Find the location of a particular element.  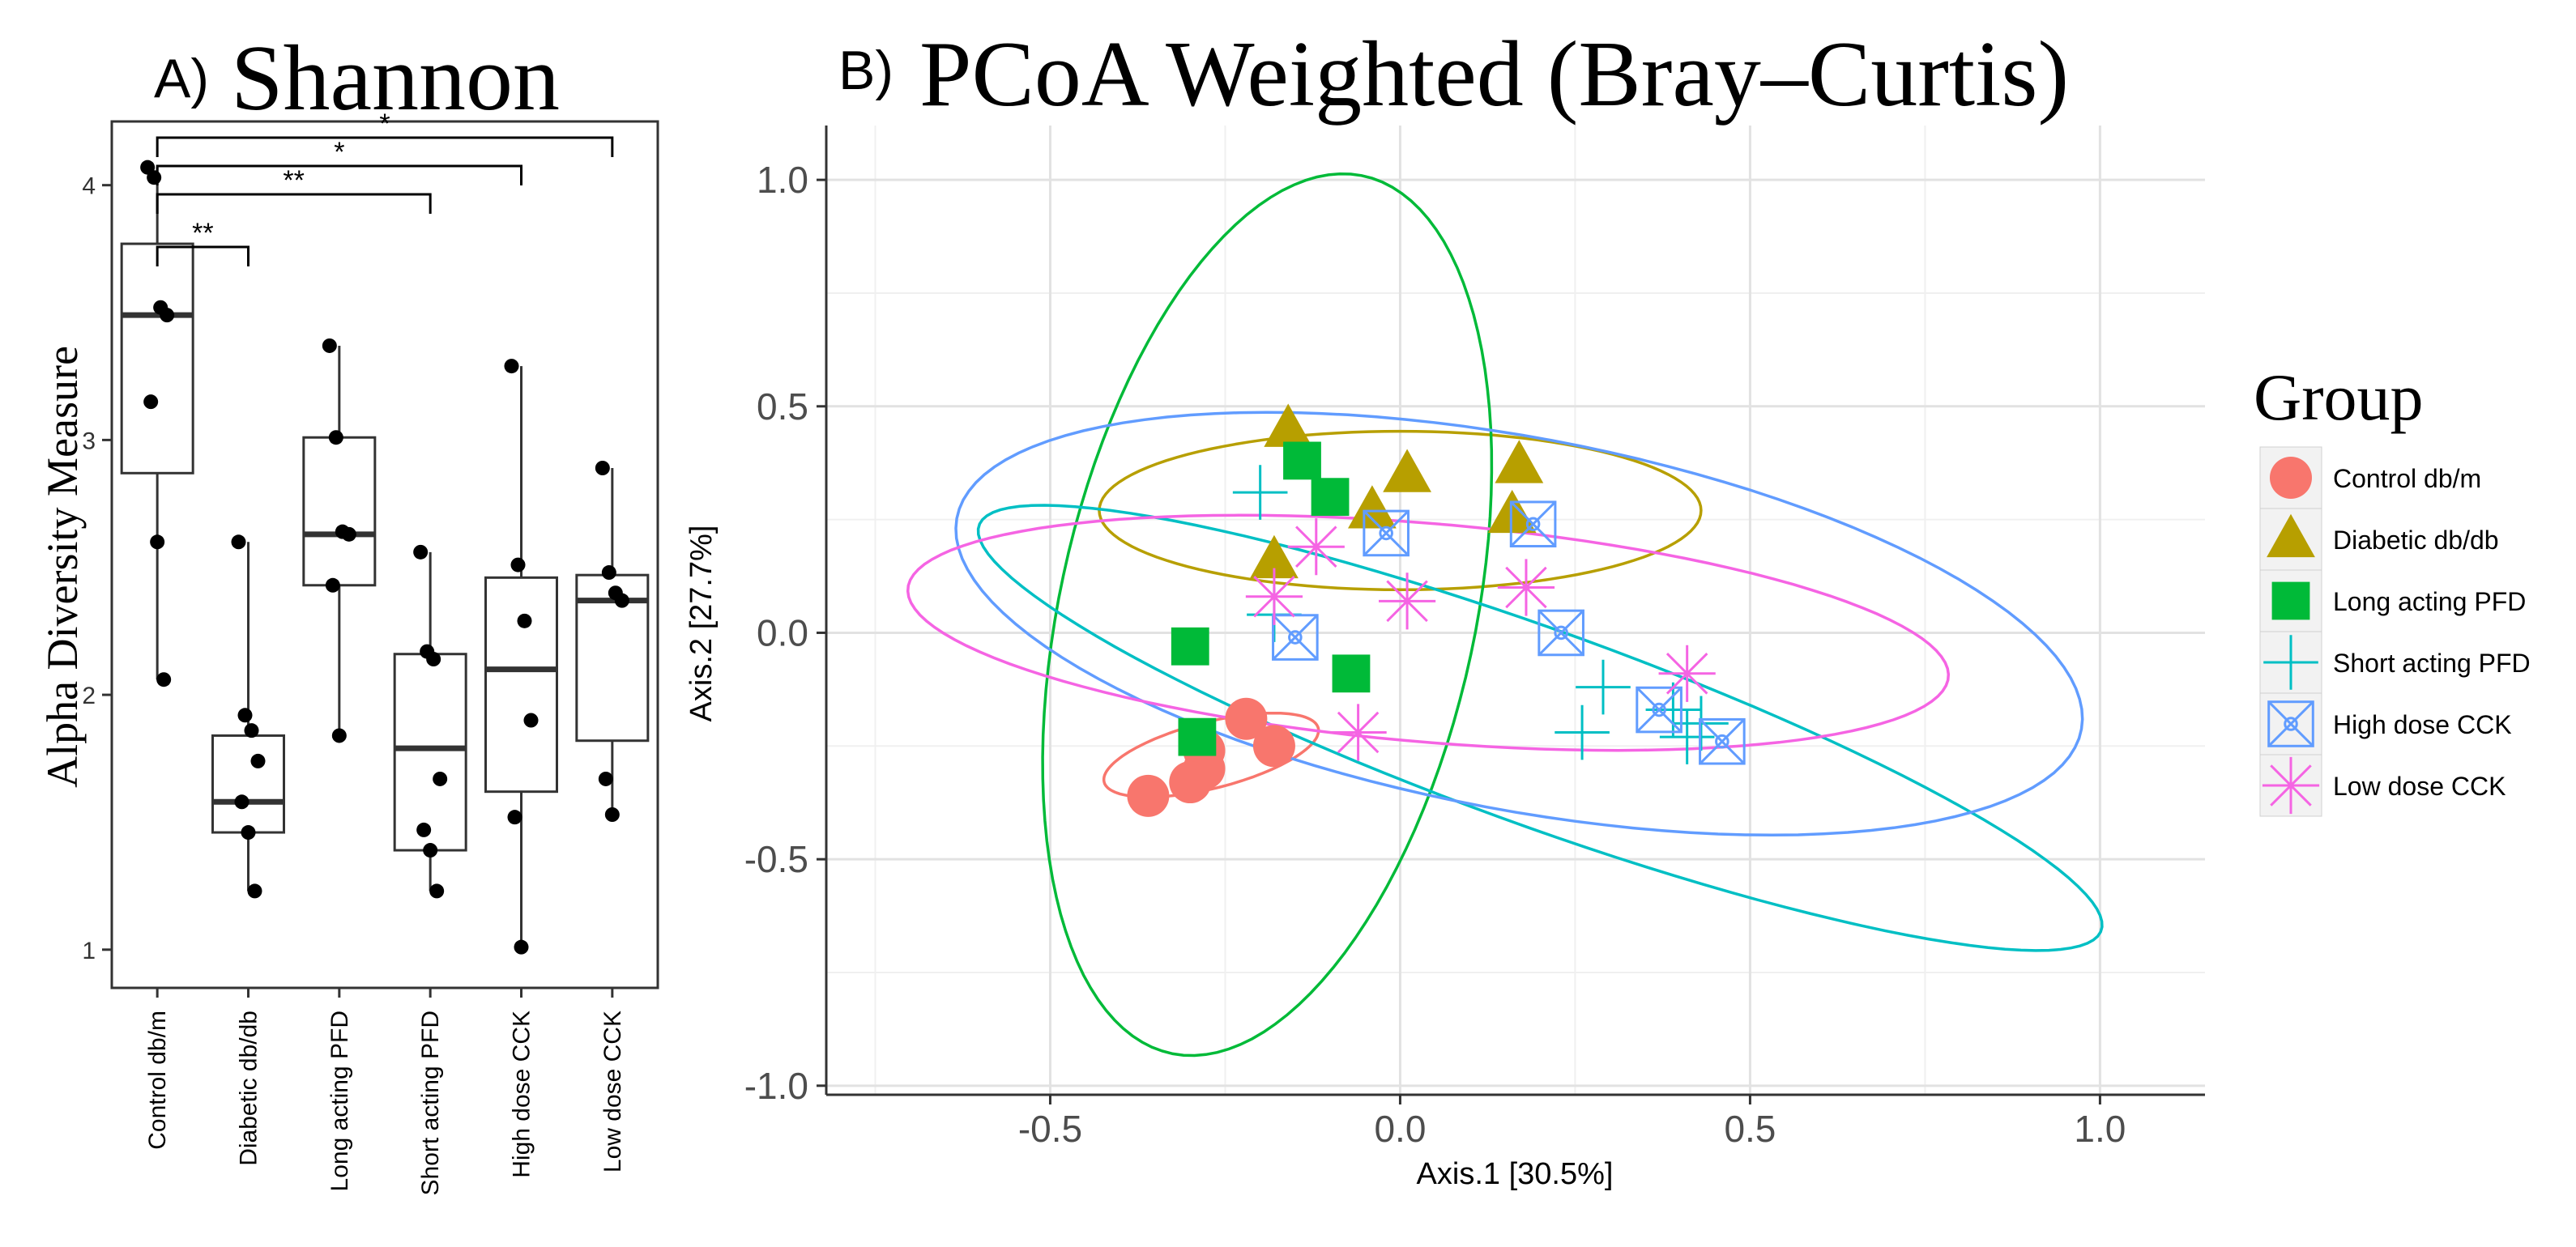

x-tick-label: Control db/m is located at coordinates (158, 1080).